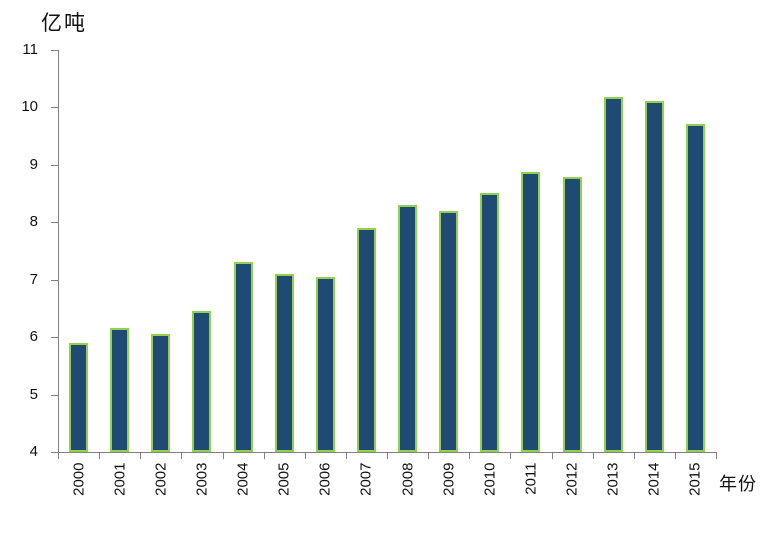  I want to click on bar-2013, so click(613, 274).